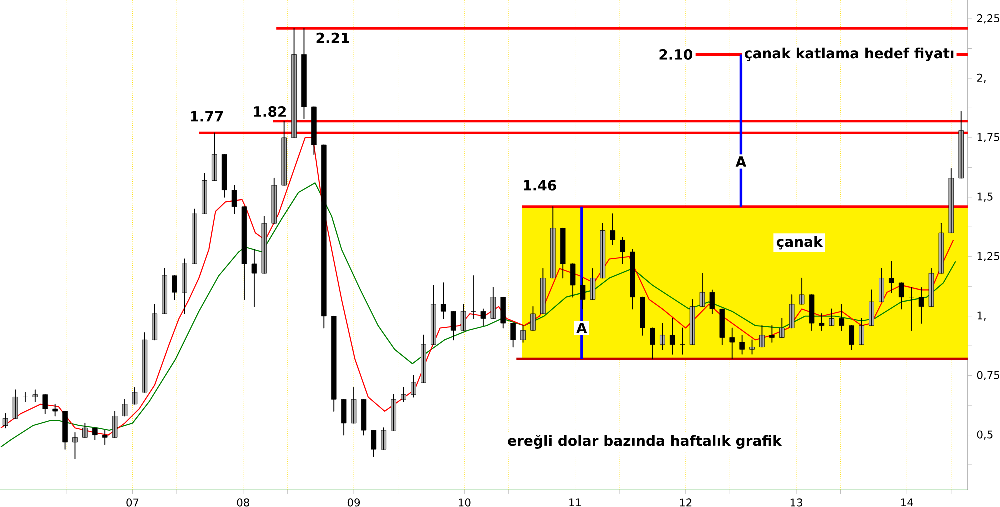 This screenshot has width=1000, height=507. I want to click on x-tick-label: 14, so click(908, 502).